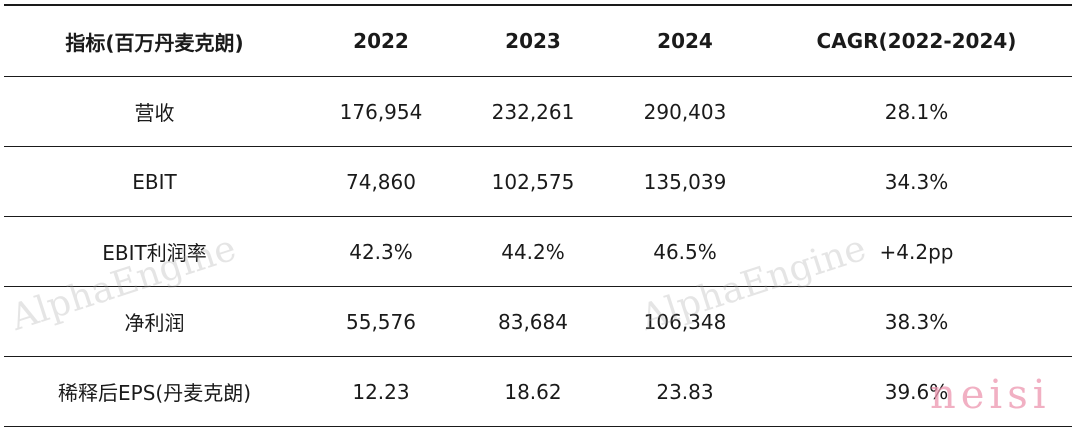 The image size is (1078, 430). I want to click on cell-value: 106,348, so click(685, 321).